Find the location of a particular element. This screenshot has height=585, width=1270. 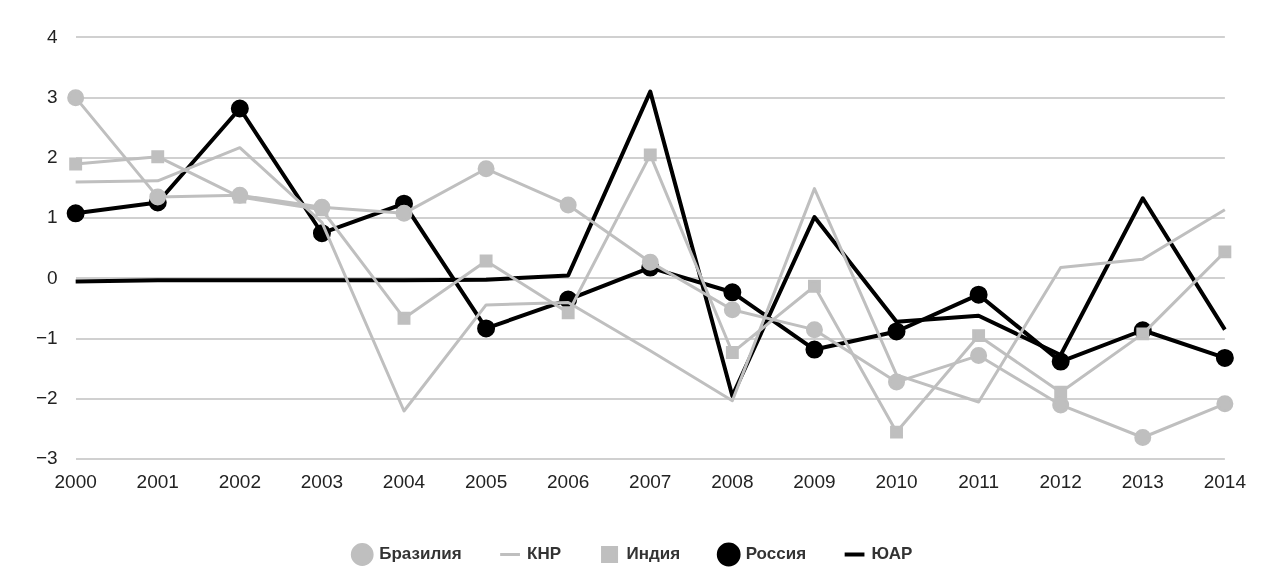

y-tick-label: −3 is located at coordinates (46, 458).